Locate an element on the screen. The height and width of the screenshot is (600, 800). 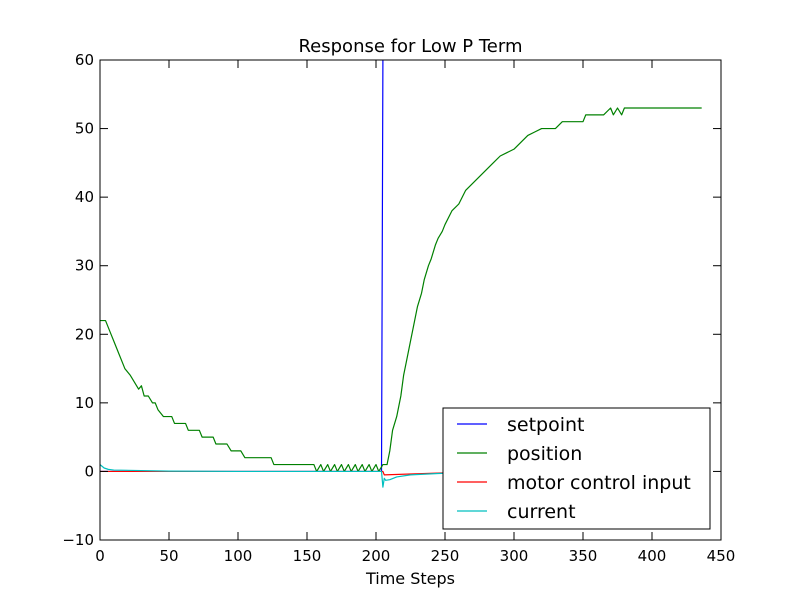
series-line-current is located at coordinates (401, 476).